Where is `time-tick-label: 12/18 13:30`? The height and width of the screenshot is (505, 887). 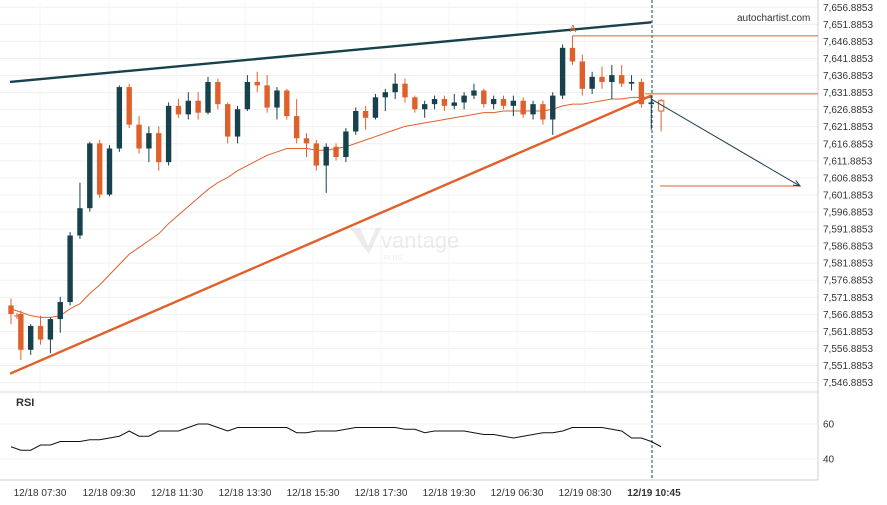
time-tick-label: 12/18 13:30 is located at coordinates (245, 493).